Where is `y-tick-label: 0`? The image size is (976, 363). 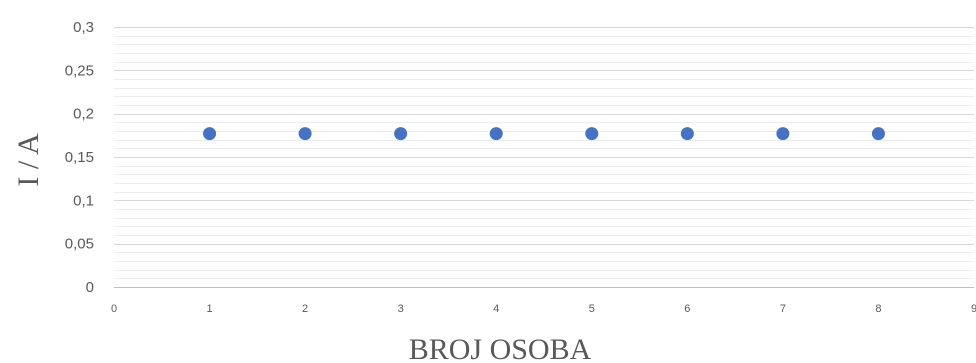
y-tick-label: 0 is located at coordinates (90, 287).